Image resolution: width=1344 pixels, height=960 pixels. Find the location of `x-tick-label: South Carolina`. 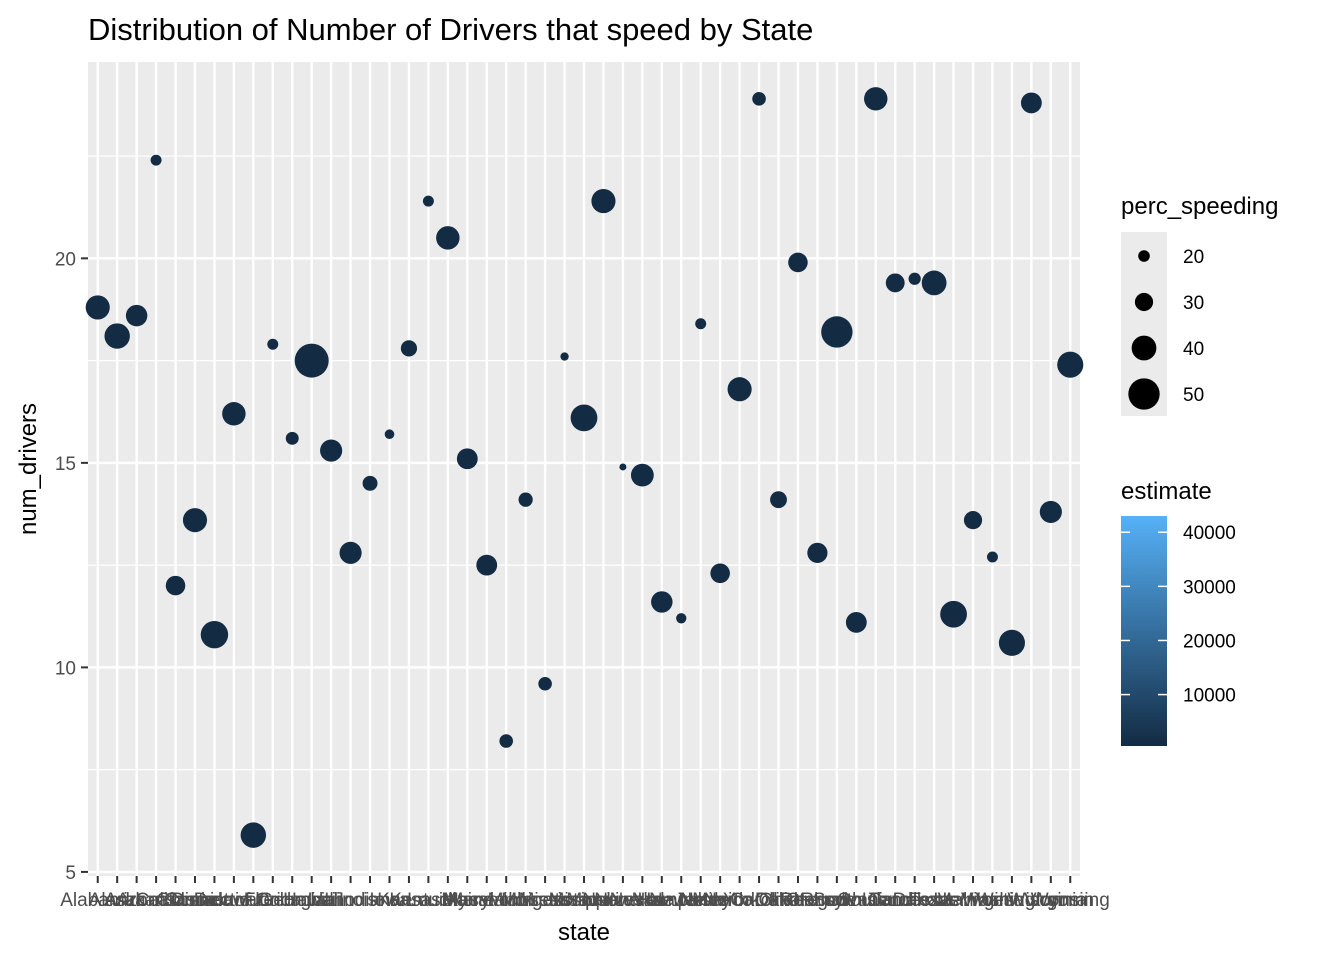

x-tick-label: South Carolina is located at coordinates (876, 900).